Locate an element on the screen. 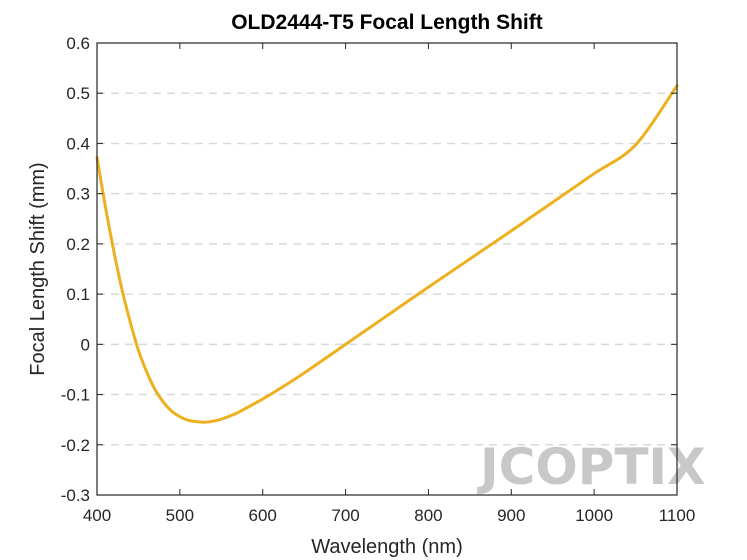  jcoptix-watermark: JCOPTIX is located at coordinates (591, 467).